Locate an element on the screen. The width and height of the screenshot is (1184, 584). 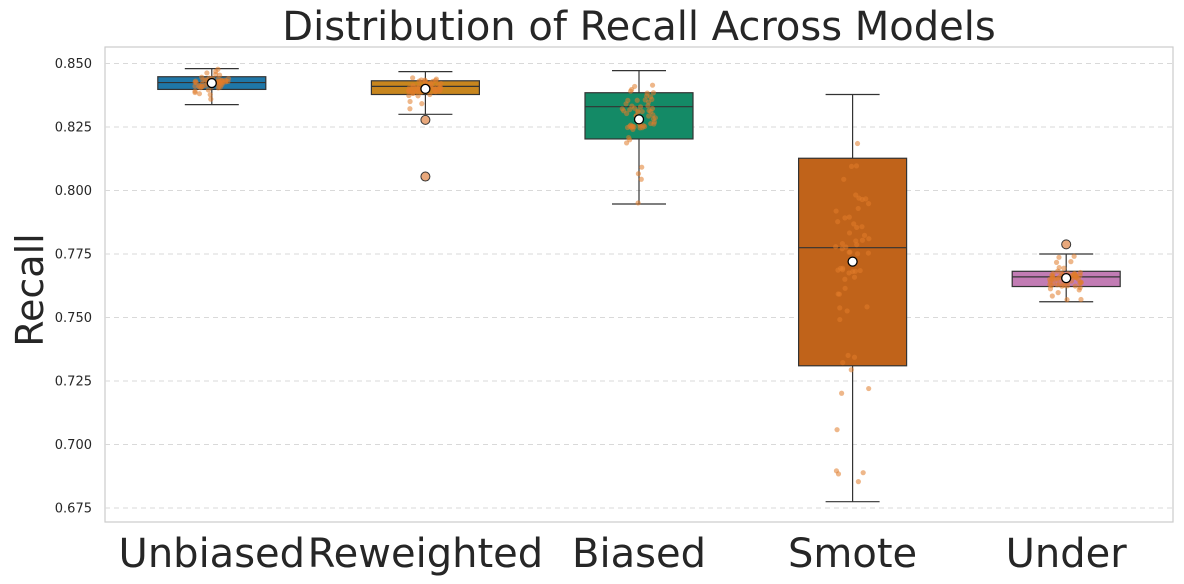
box-unbiased is located at coordinates (212, 86).